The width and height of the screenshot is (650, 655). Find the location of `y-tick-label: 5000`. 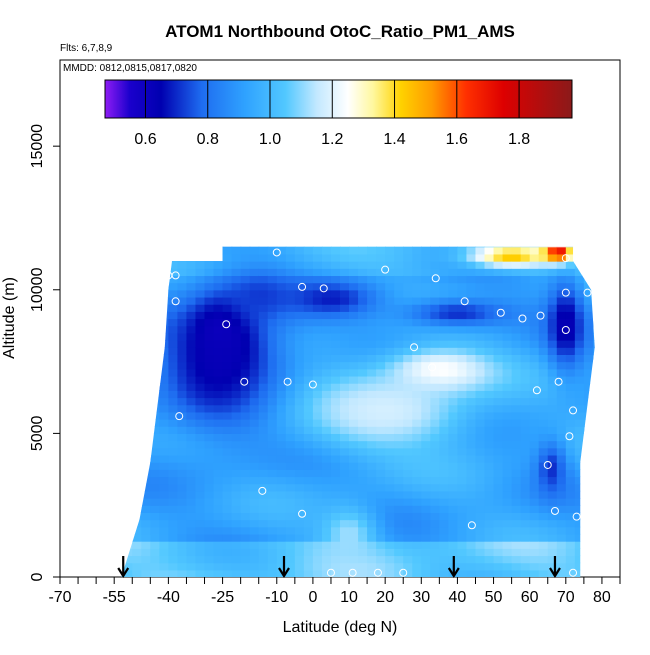

y-tick-label: 5000 is located at coordinates (37, 433).